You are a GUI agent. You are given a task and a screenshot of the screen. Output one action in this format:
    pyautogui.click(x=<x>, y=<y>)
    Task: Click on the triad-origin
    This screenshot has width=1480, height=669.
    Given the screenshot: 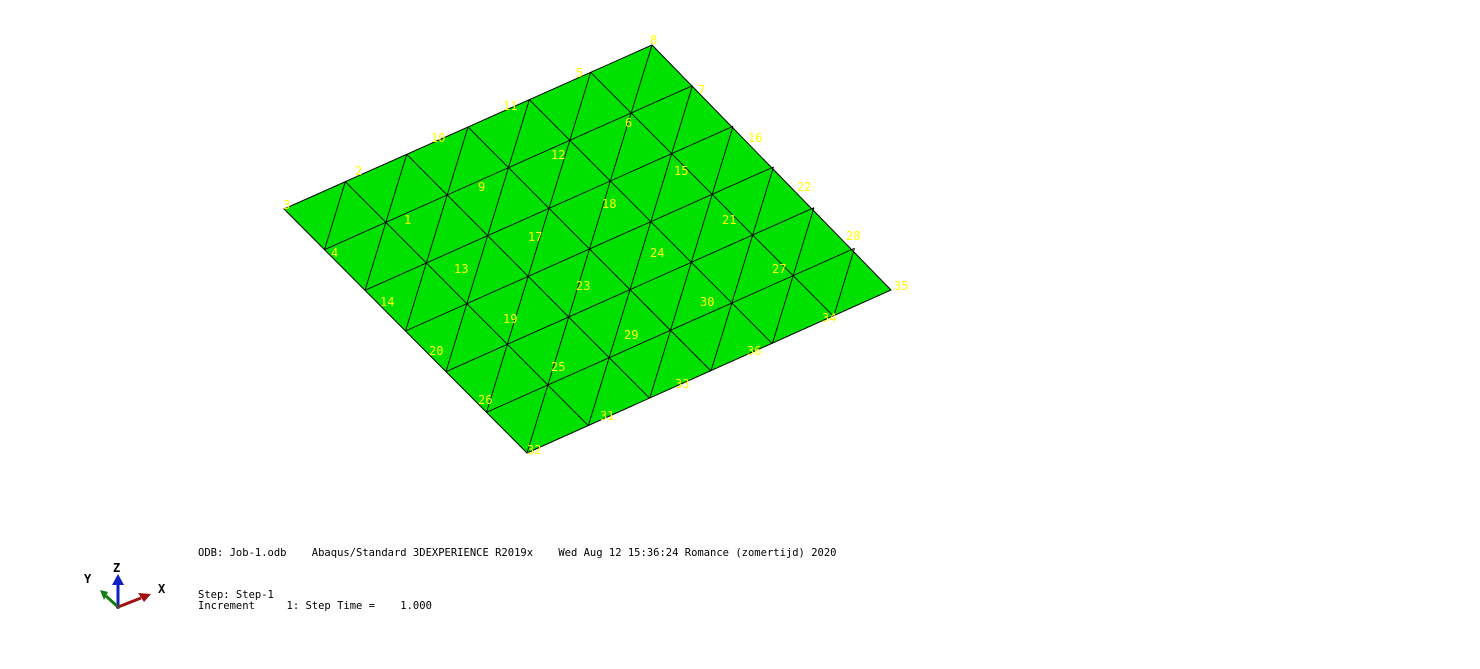 What is the action you would take?
    pyautogui.click(x=118, y=607)
    